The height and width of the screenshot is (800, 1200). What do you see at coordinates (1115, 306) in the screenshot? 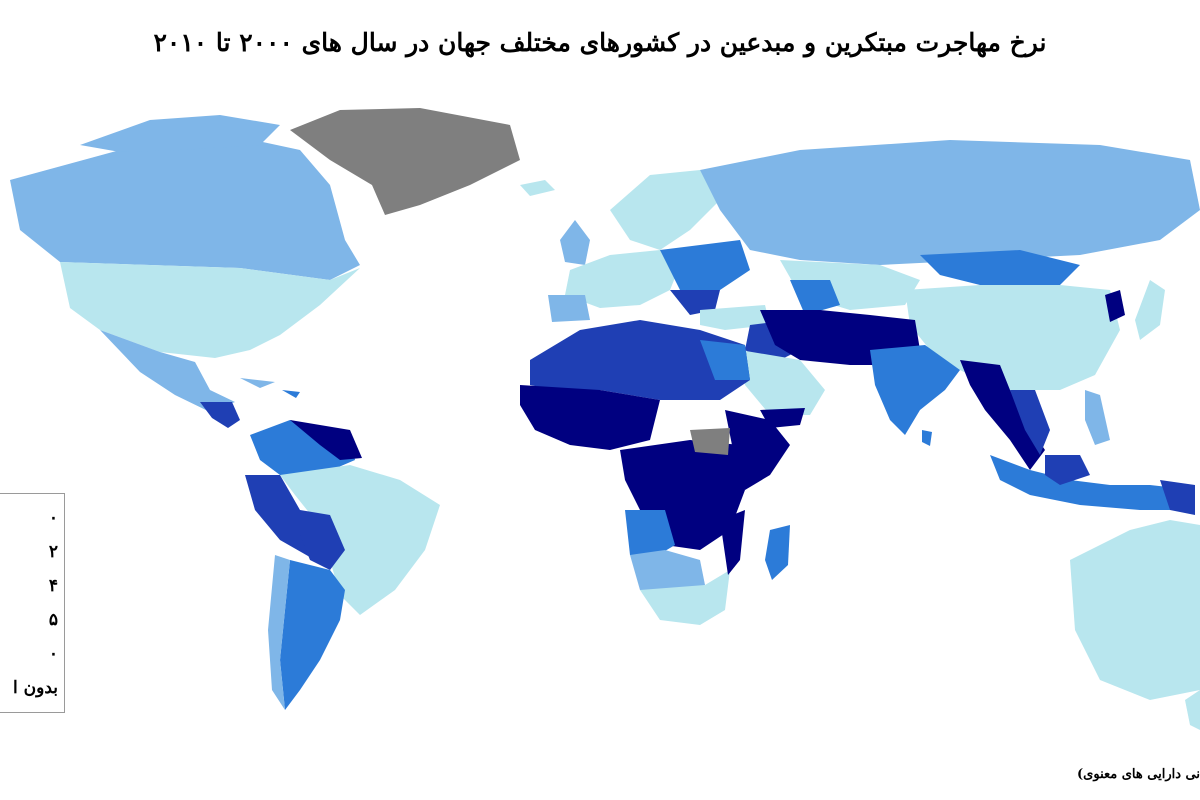
I see `korea-region` at bounding box center [1115, 306].